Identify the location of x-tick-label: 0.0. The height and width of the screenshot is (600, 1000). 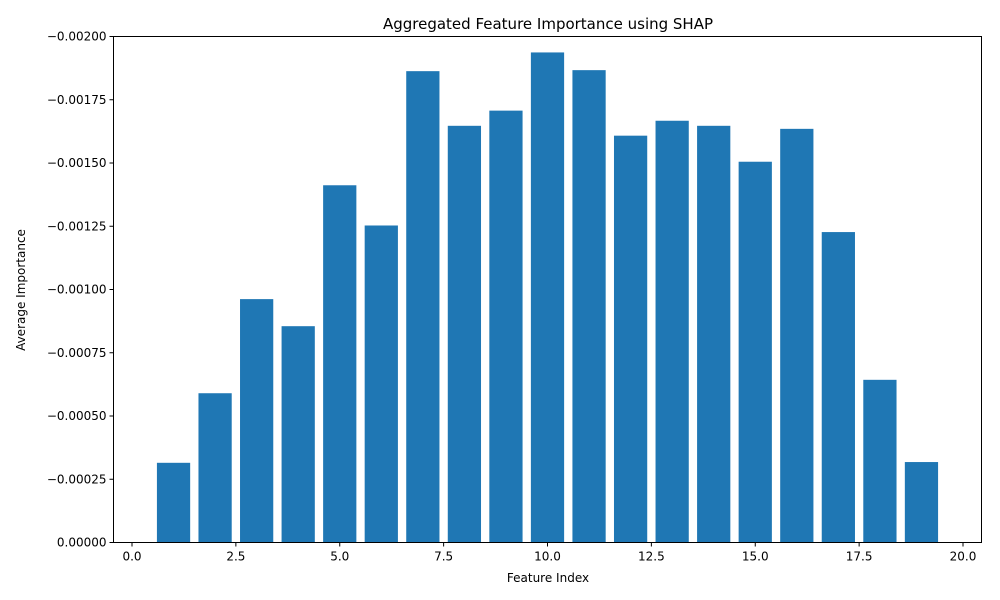
(131, 557).